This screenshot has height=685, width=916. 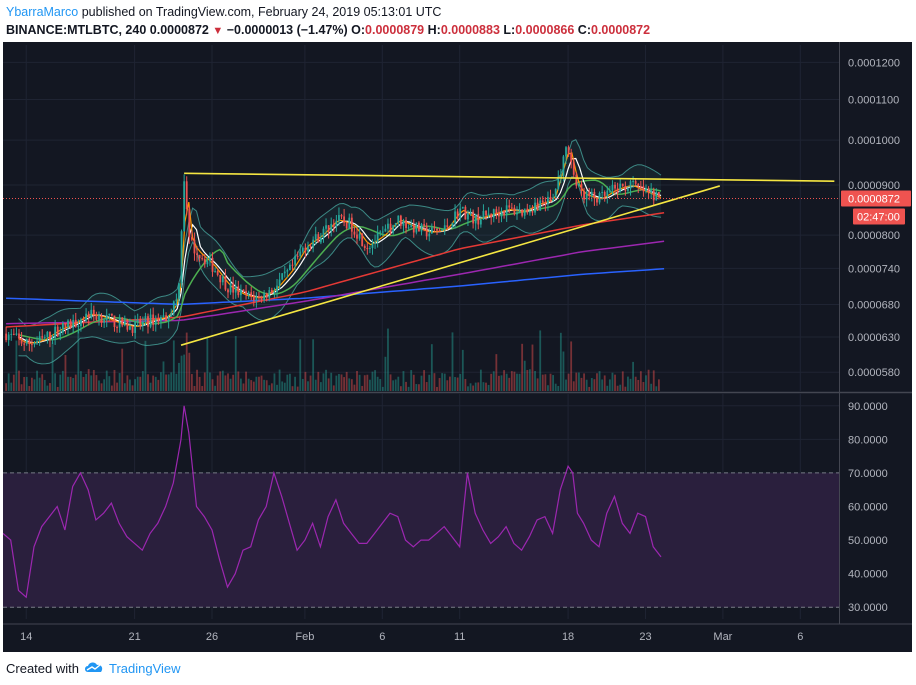 I want to click on author-link: YbarraMarco, so click(x=42, y=12).